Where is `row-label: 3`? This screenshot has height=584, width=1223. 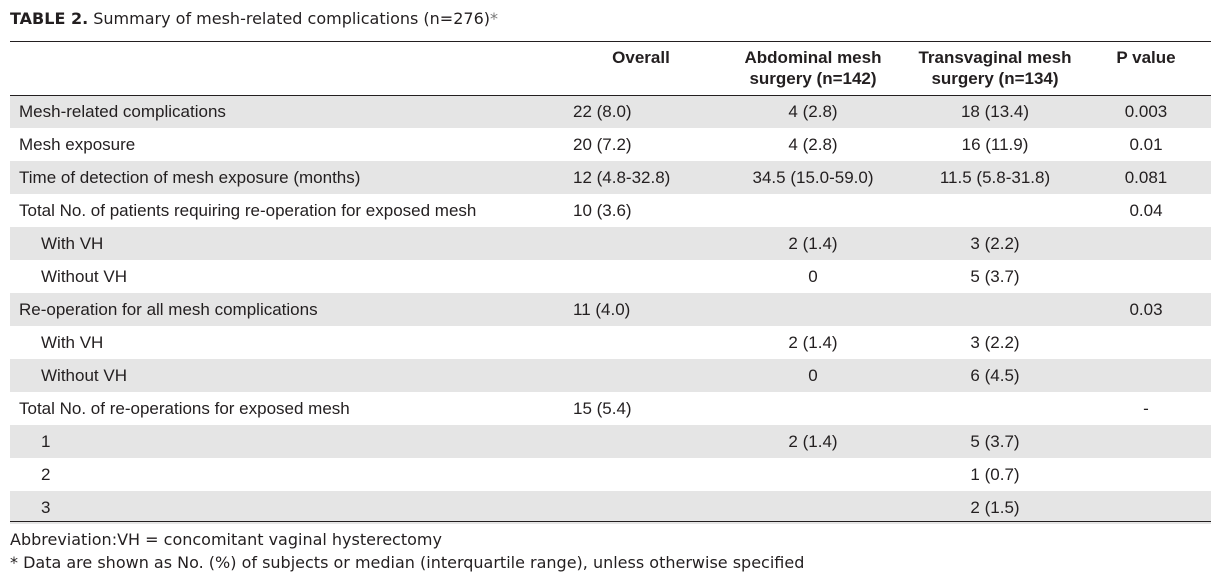
row-label: 3 is located at coordinates (287, 507).